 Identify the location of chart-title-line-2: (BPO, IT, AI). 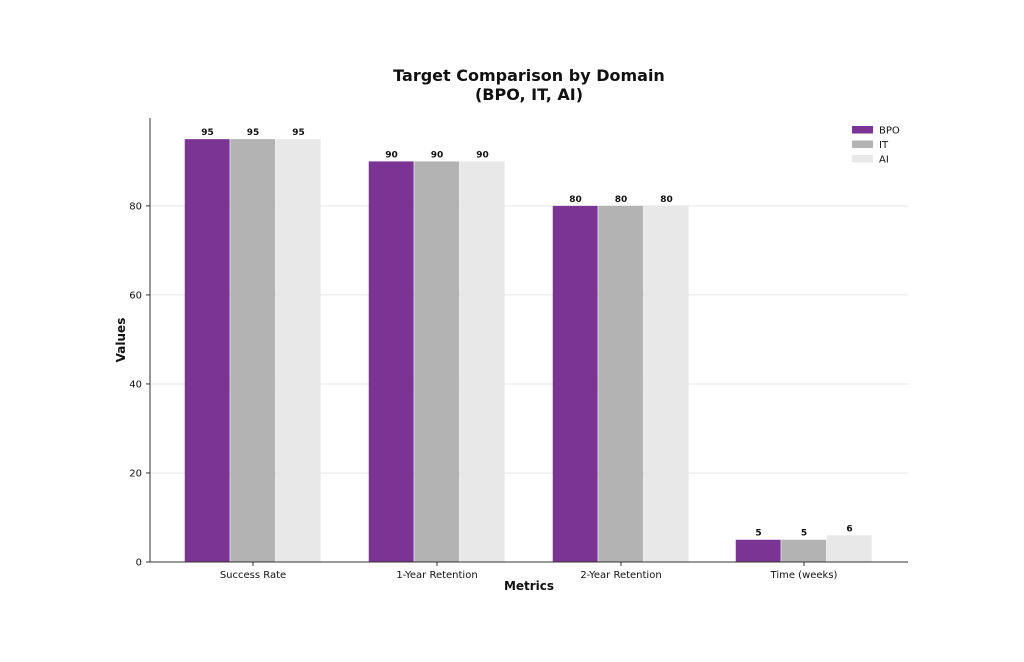
(529, 94).